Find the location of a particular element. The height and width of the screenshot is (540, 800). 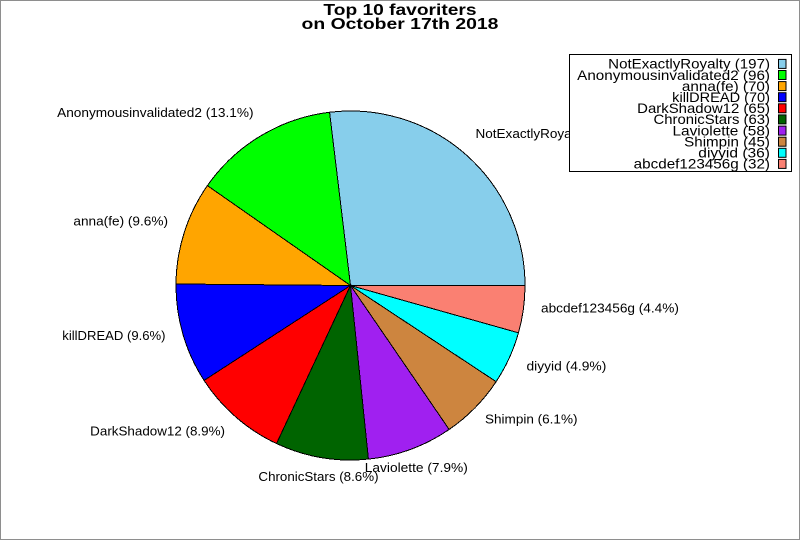

svg-text: Shimpin (6.1%) is located at coordinates (531, 420).